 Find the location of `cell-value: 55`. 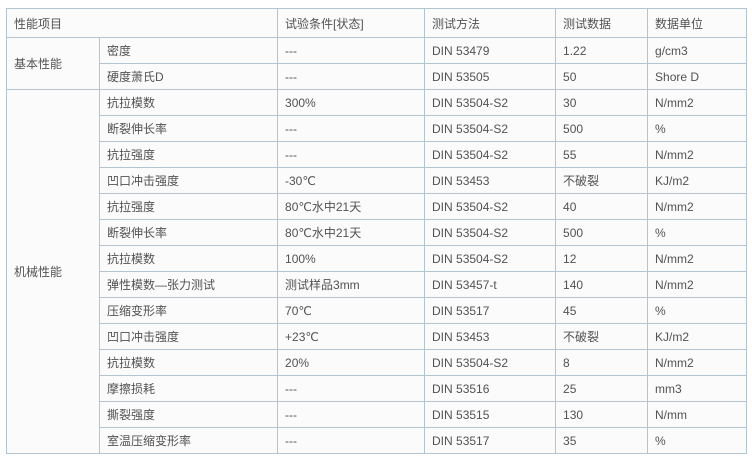

cell-value: 55 is located at coordinates (602, 154).